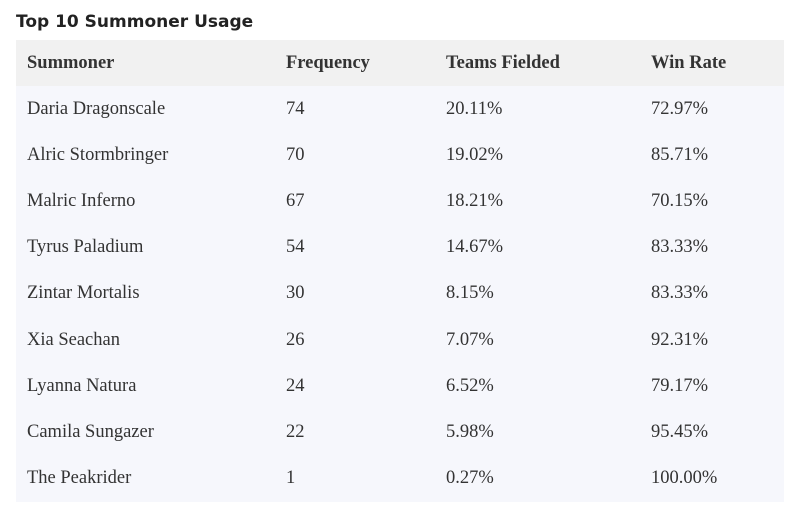  Describe the element at coordinates (355, 386) in the screenshot. I see `table-cell: 24` at that location.